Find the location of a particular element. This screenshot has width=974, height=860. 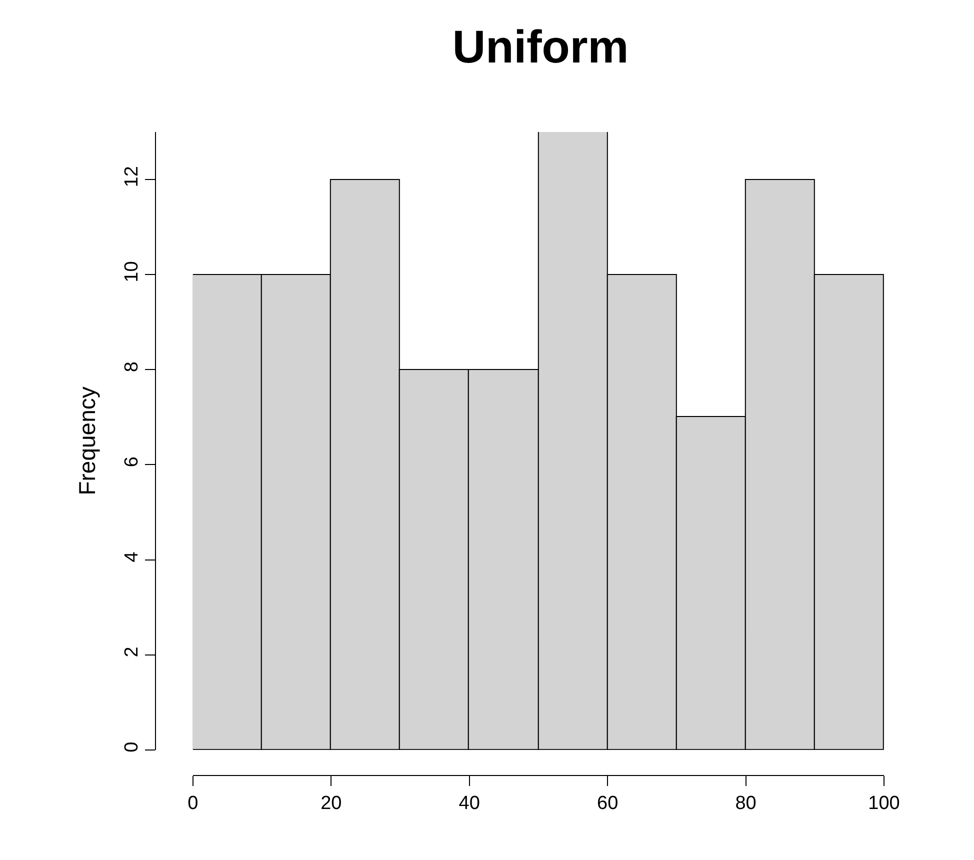

x-tick-label: 0 is located at coordinates (193, 803).